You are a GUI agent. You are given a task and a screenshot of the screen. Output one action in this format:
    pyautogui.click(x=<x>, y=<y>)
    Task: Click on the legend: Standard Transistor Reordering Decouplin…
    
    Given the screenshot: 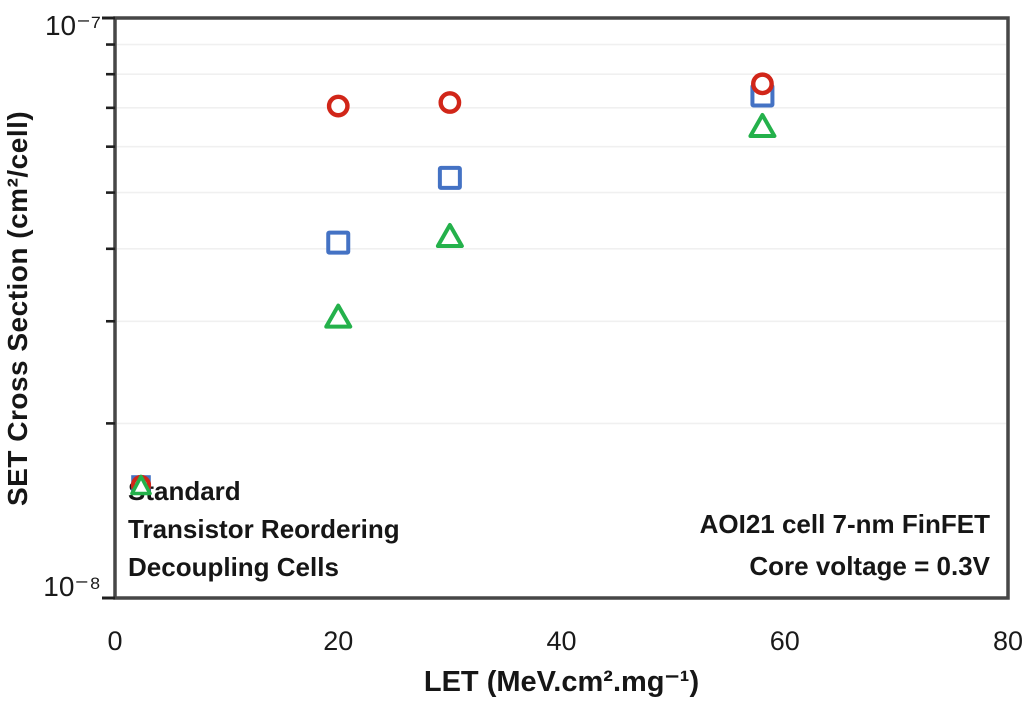 What is the action you would take?
    pyautogui.click(x=264, y=529)
    